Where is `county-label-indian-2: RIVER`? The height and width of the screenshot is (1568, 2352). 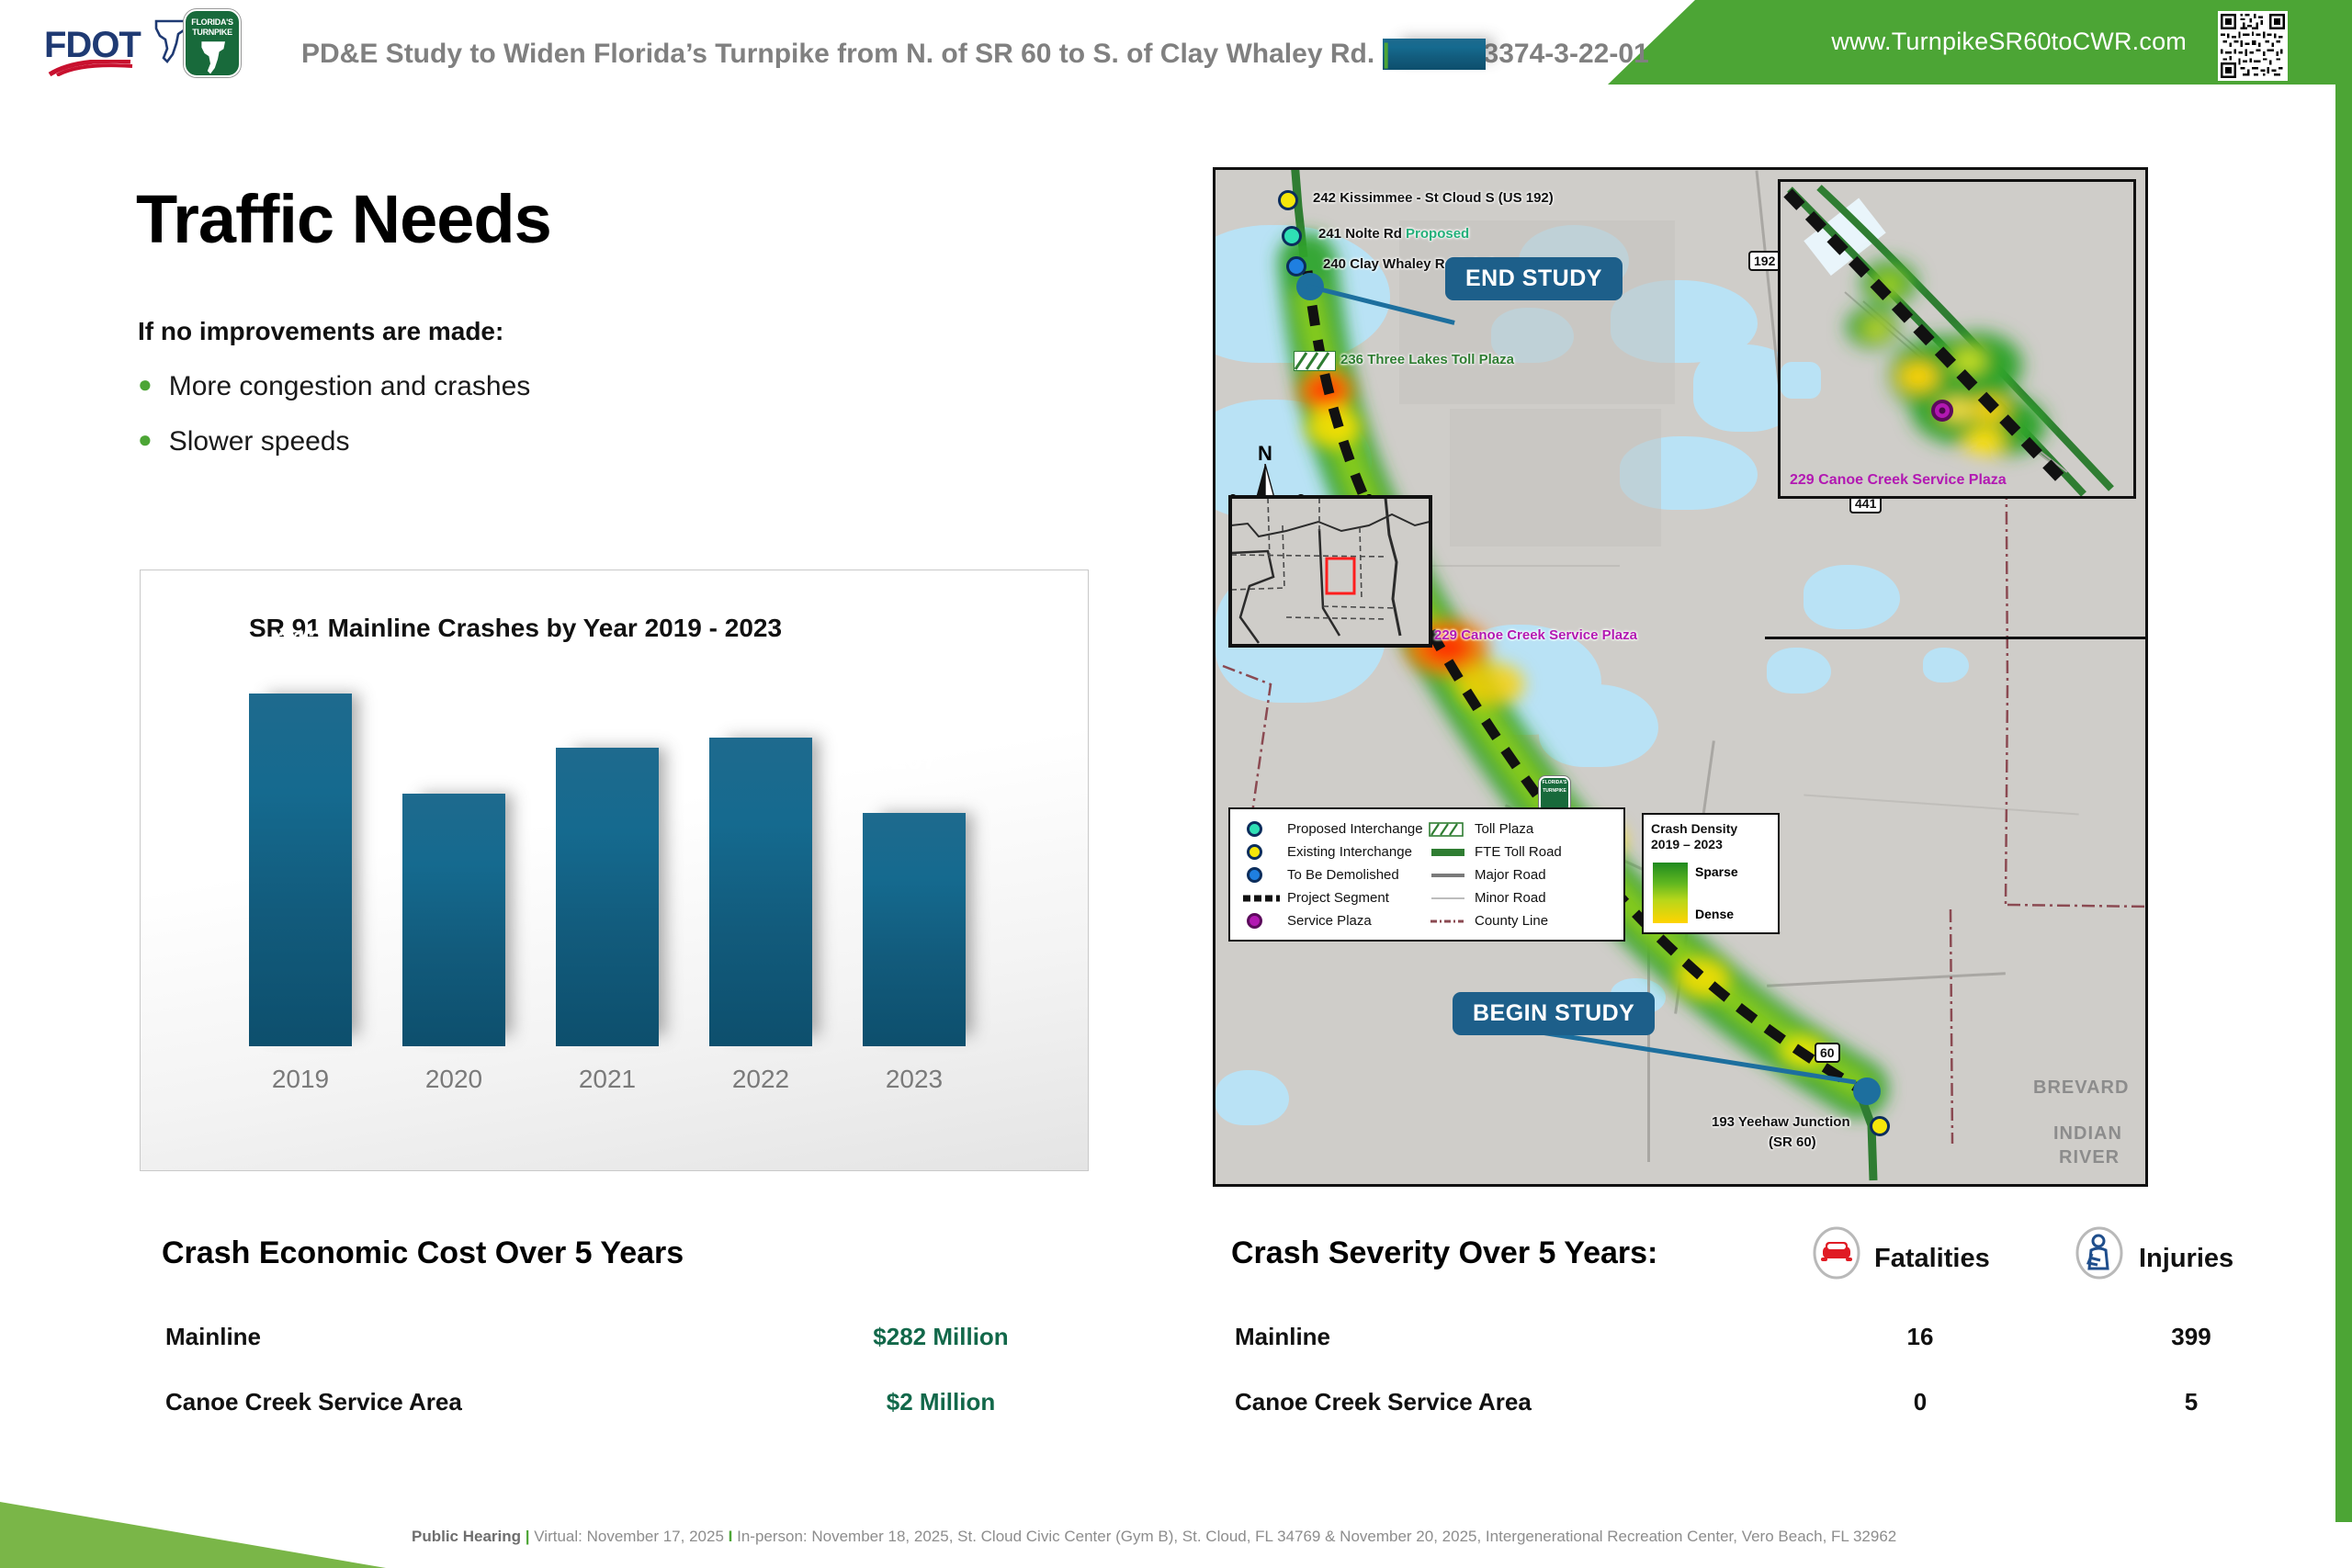 county-label-indian-2: RIVER is located at coordinates (2090, 1158).